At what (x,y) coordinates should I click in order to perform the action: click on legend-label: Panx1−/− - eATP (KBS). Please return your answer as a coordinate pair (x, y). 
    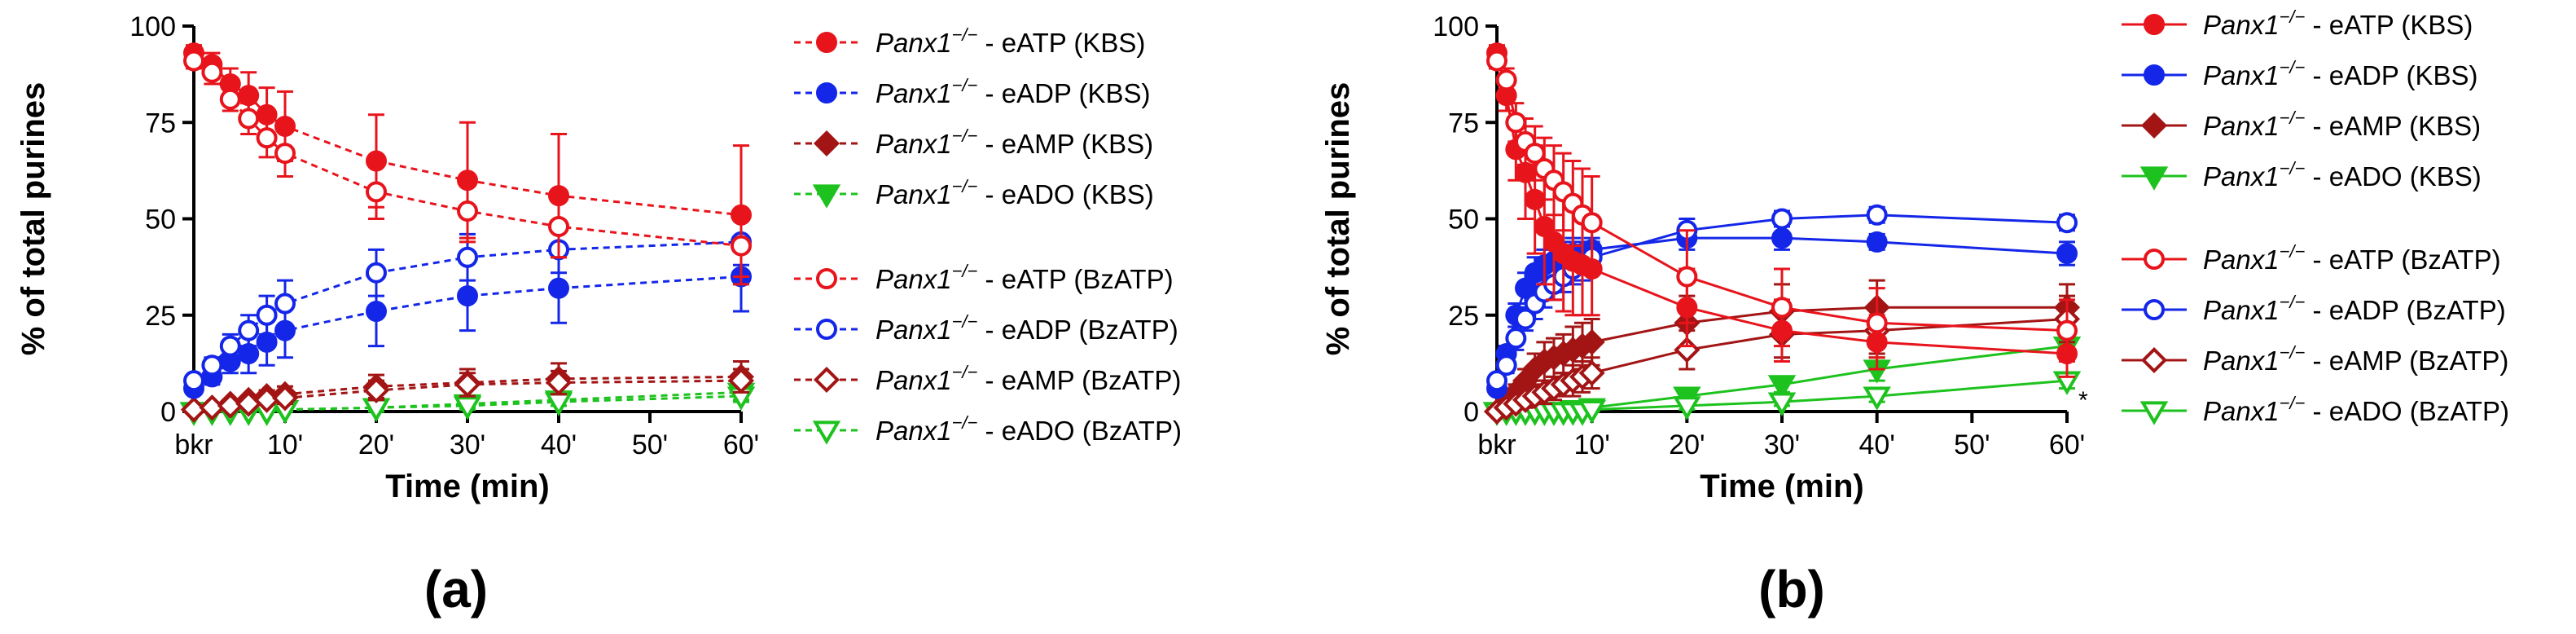
    Looking at the image, I should click on (1010, 41).